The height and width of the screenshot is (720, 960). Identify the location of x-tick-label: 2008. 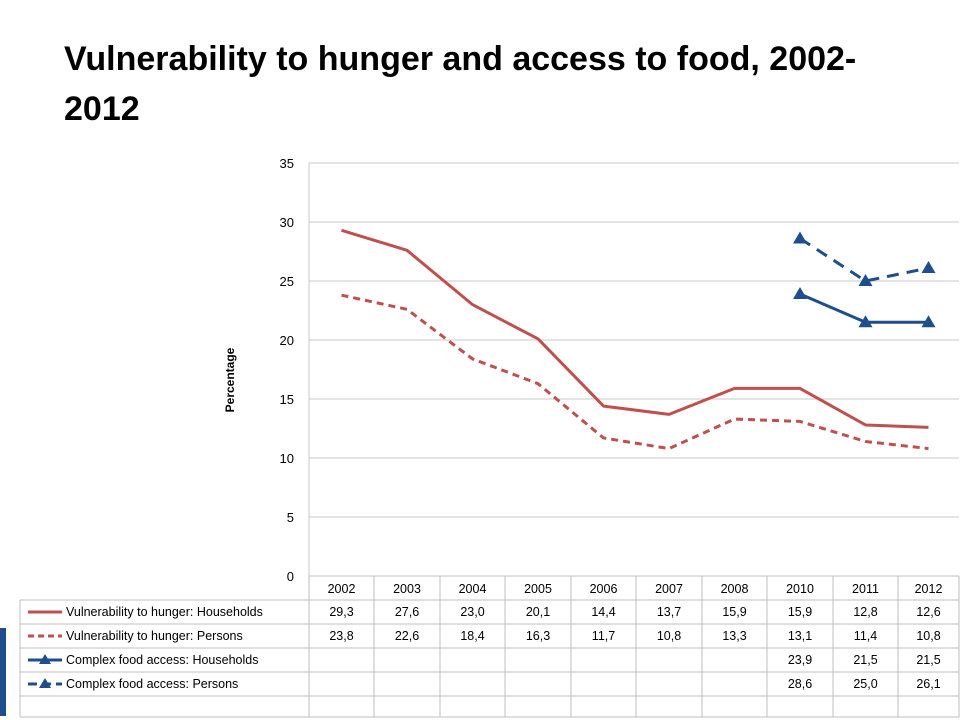
(735, 589).